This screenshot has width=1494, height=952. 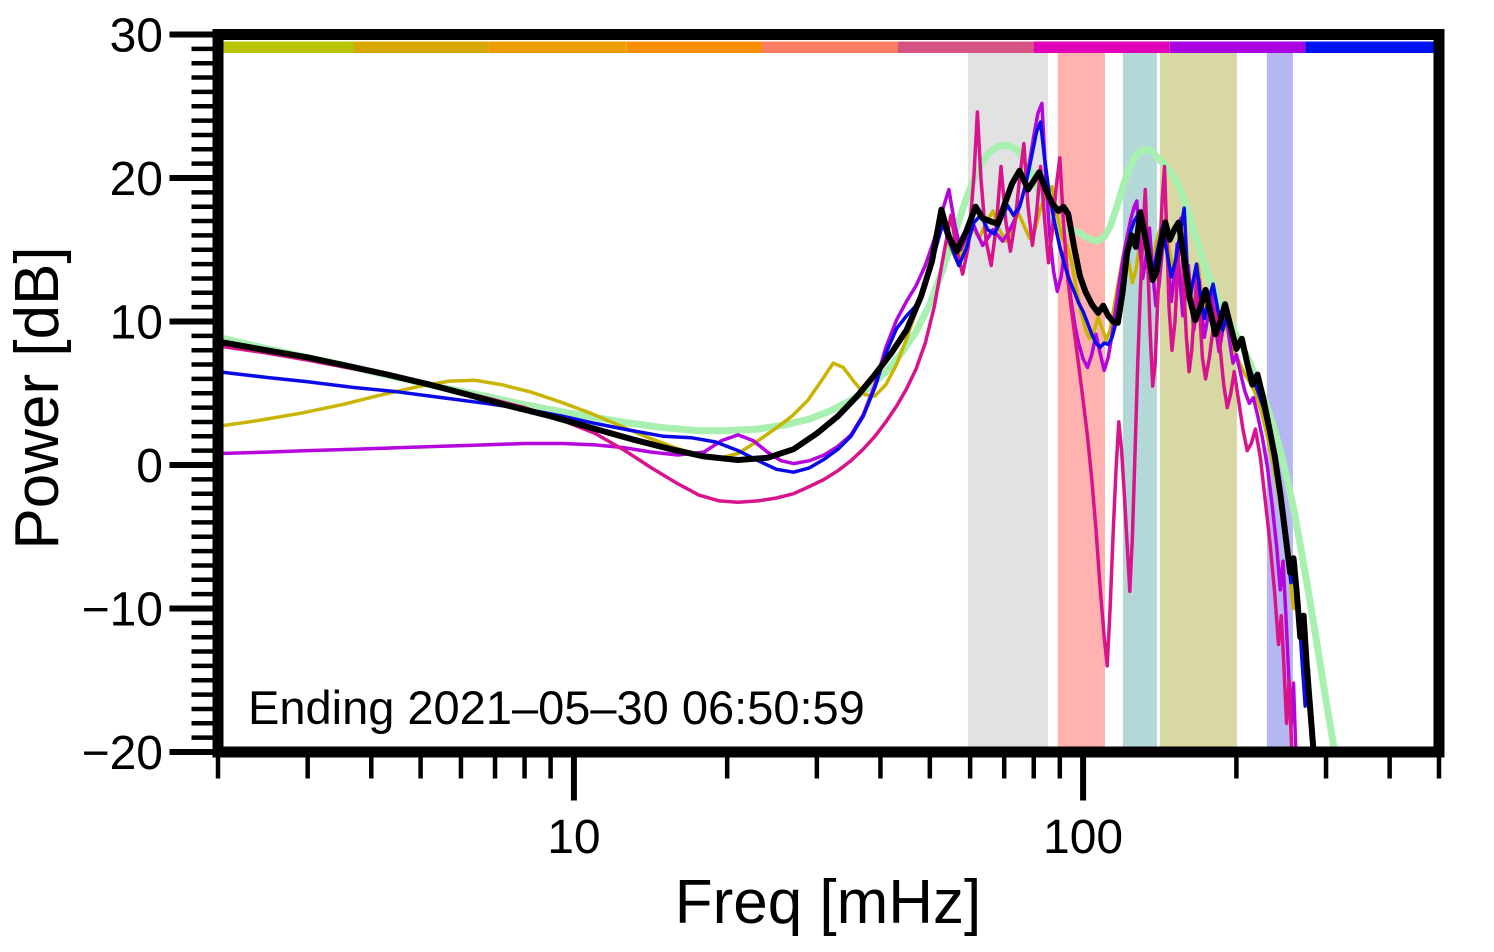 I want to click on y-tick-label: 0, so click(x=149, y=466).